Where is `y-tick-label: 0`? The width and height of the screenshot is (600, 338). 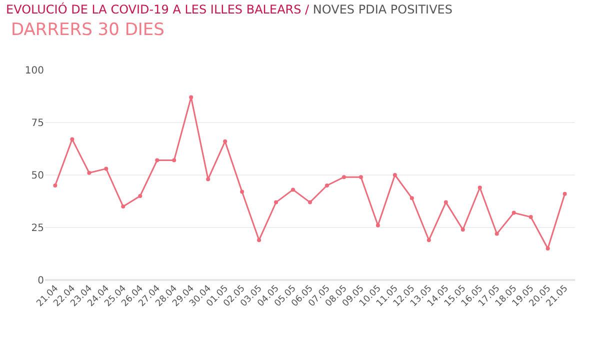 y-tick-label: 0 is located at coordinates (41, 281).